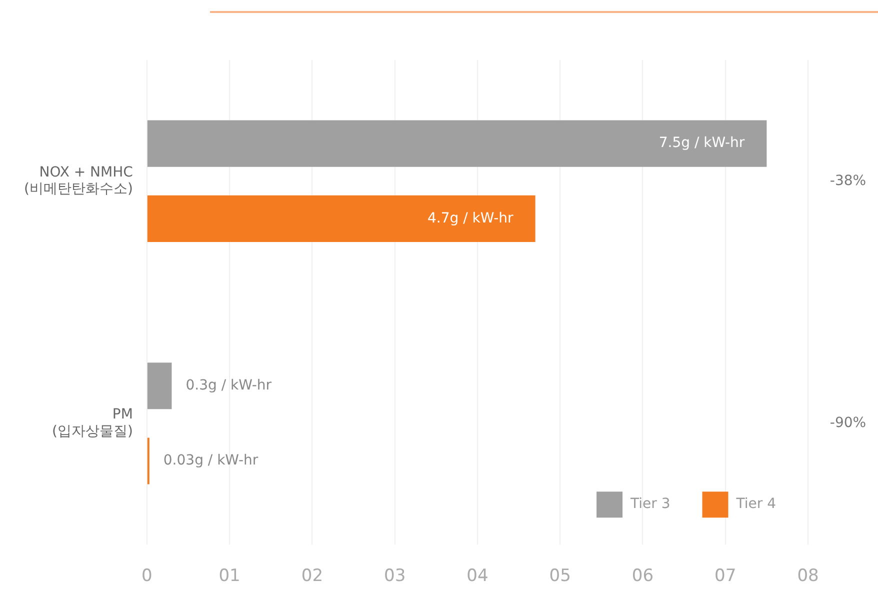 The height and width of the screenshot is (613, 878). I want to click on y-tick-label: PM (입자상물질), so click(92, 423).